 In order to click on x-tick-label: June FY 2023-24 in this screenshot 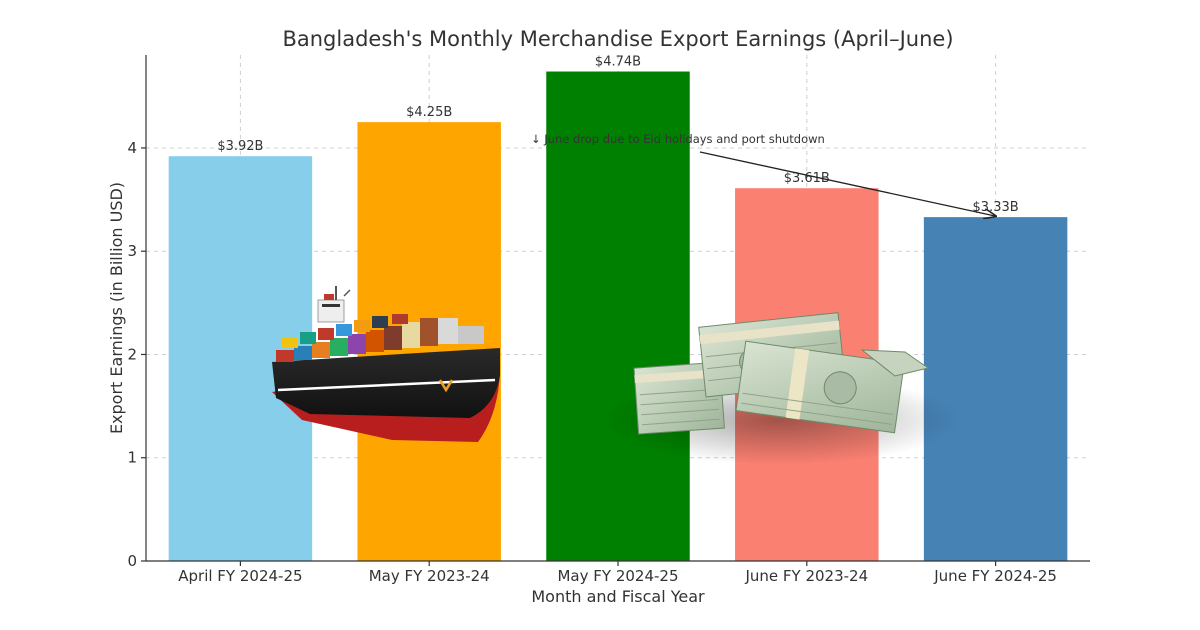, I will do `click(806, 576)`.